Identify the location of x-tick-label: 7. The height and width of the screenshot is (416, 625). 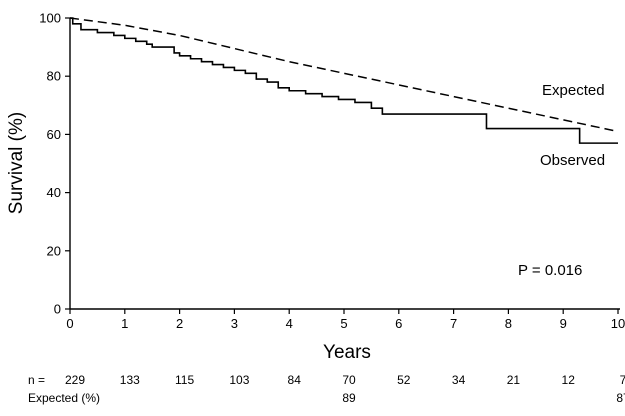
(453, 323).